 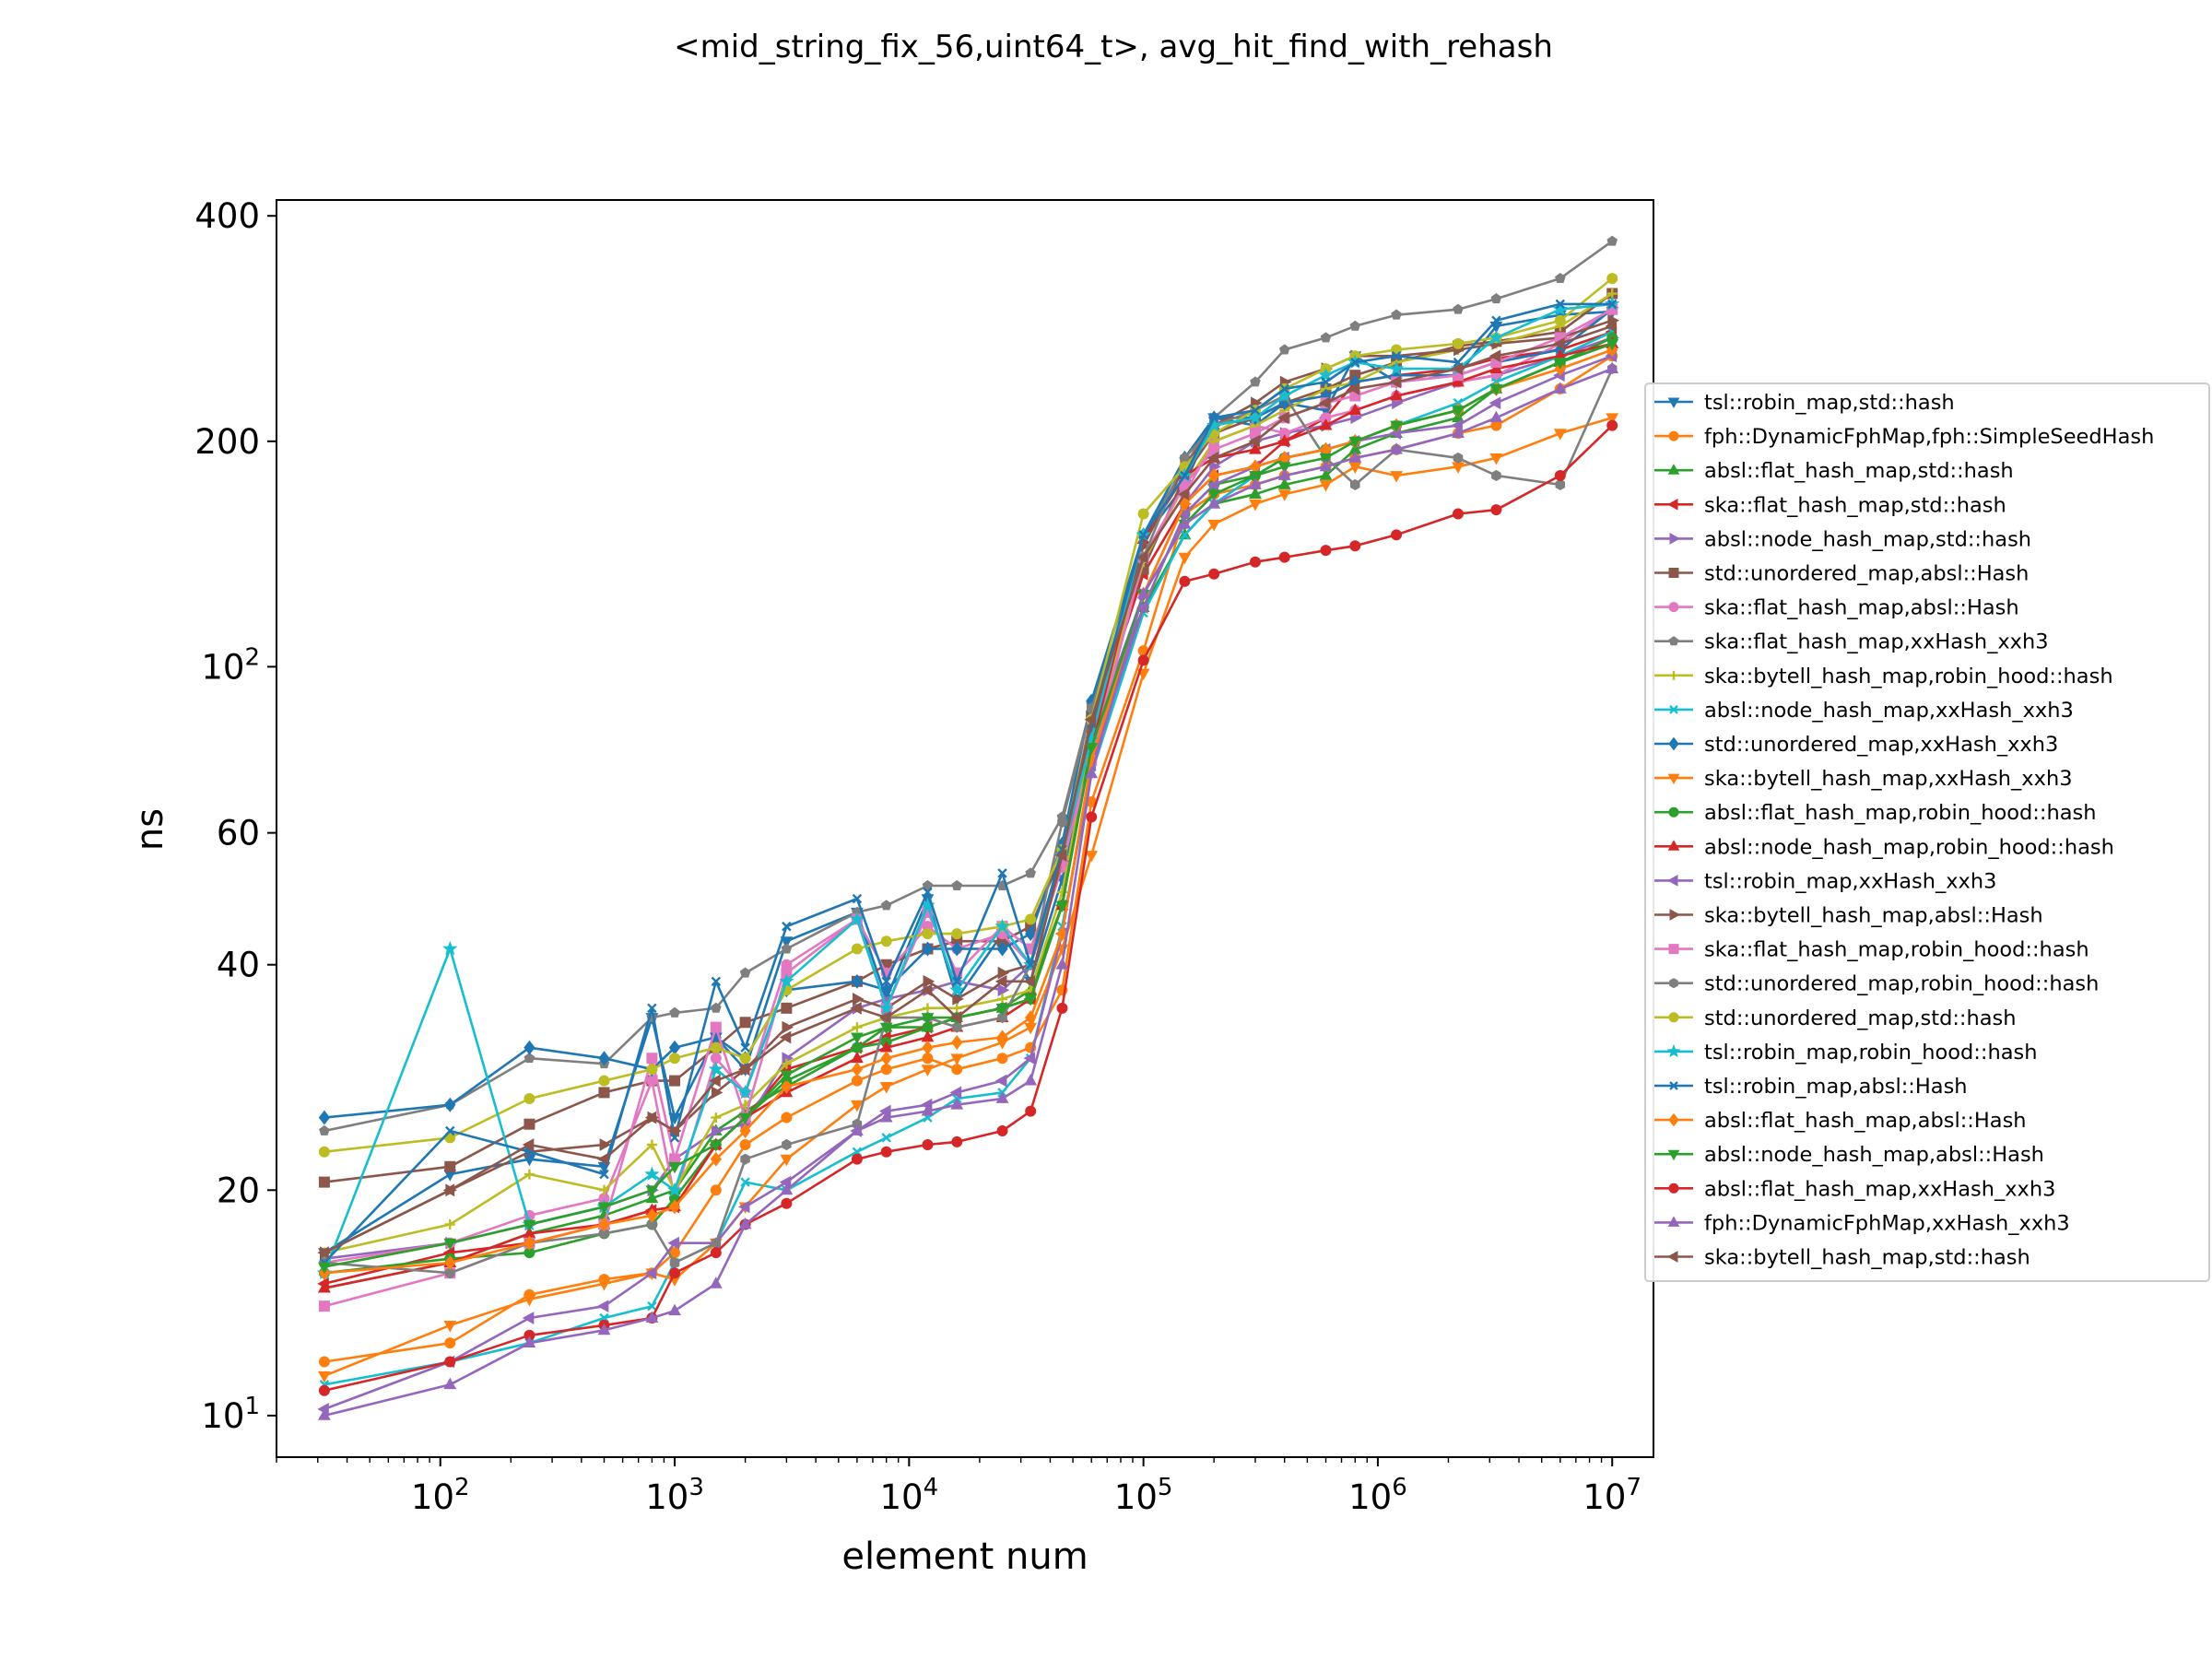 I want to click on legend-label: absl::node_hash_map,xxHash_xxh3, so click(x=1889, y=711).